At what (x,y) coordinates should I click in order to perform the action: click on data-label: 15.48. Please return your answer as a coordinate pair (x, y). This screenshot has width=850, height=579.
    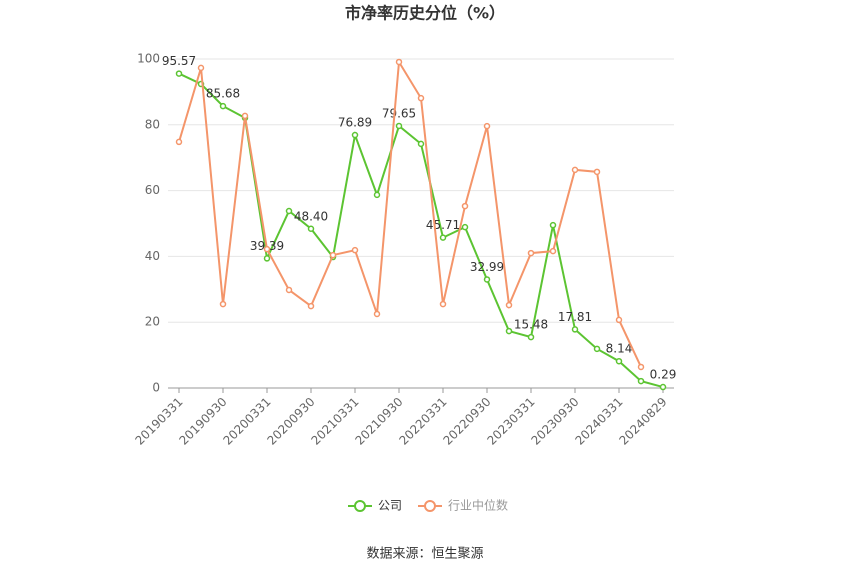
    Looking at the image, I should click on (531, 325).